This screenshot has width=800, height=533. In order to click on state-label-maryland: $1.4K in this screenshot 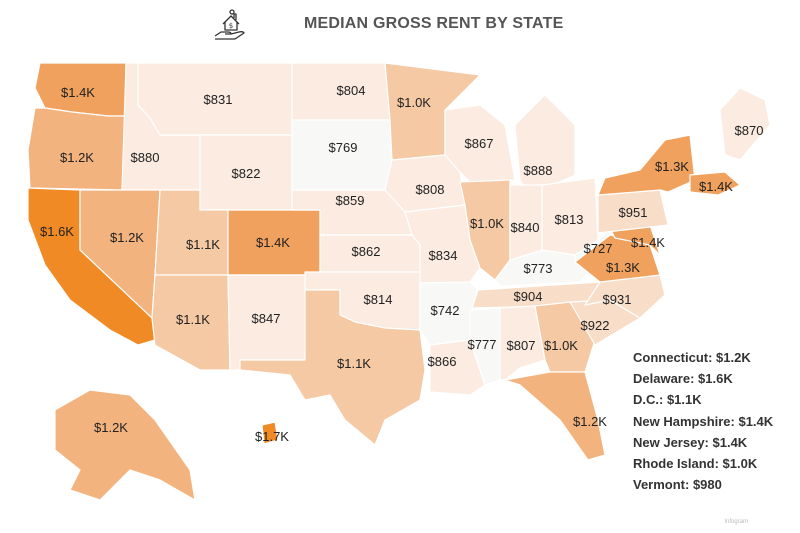, I will do `click(648, 242)`.